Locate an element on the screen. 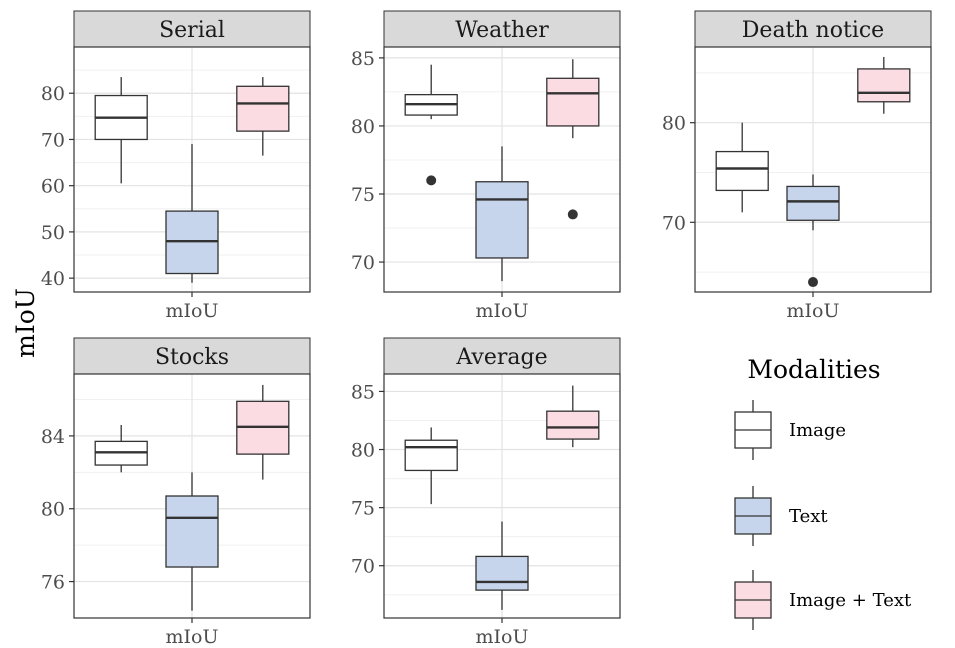 The image size is (955, 648). facet-title: Average is located at coordinates (501, 357).